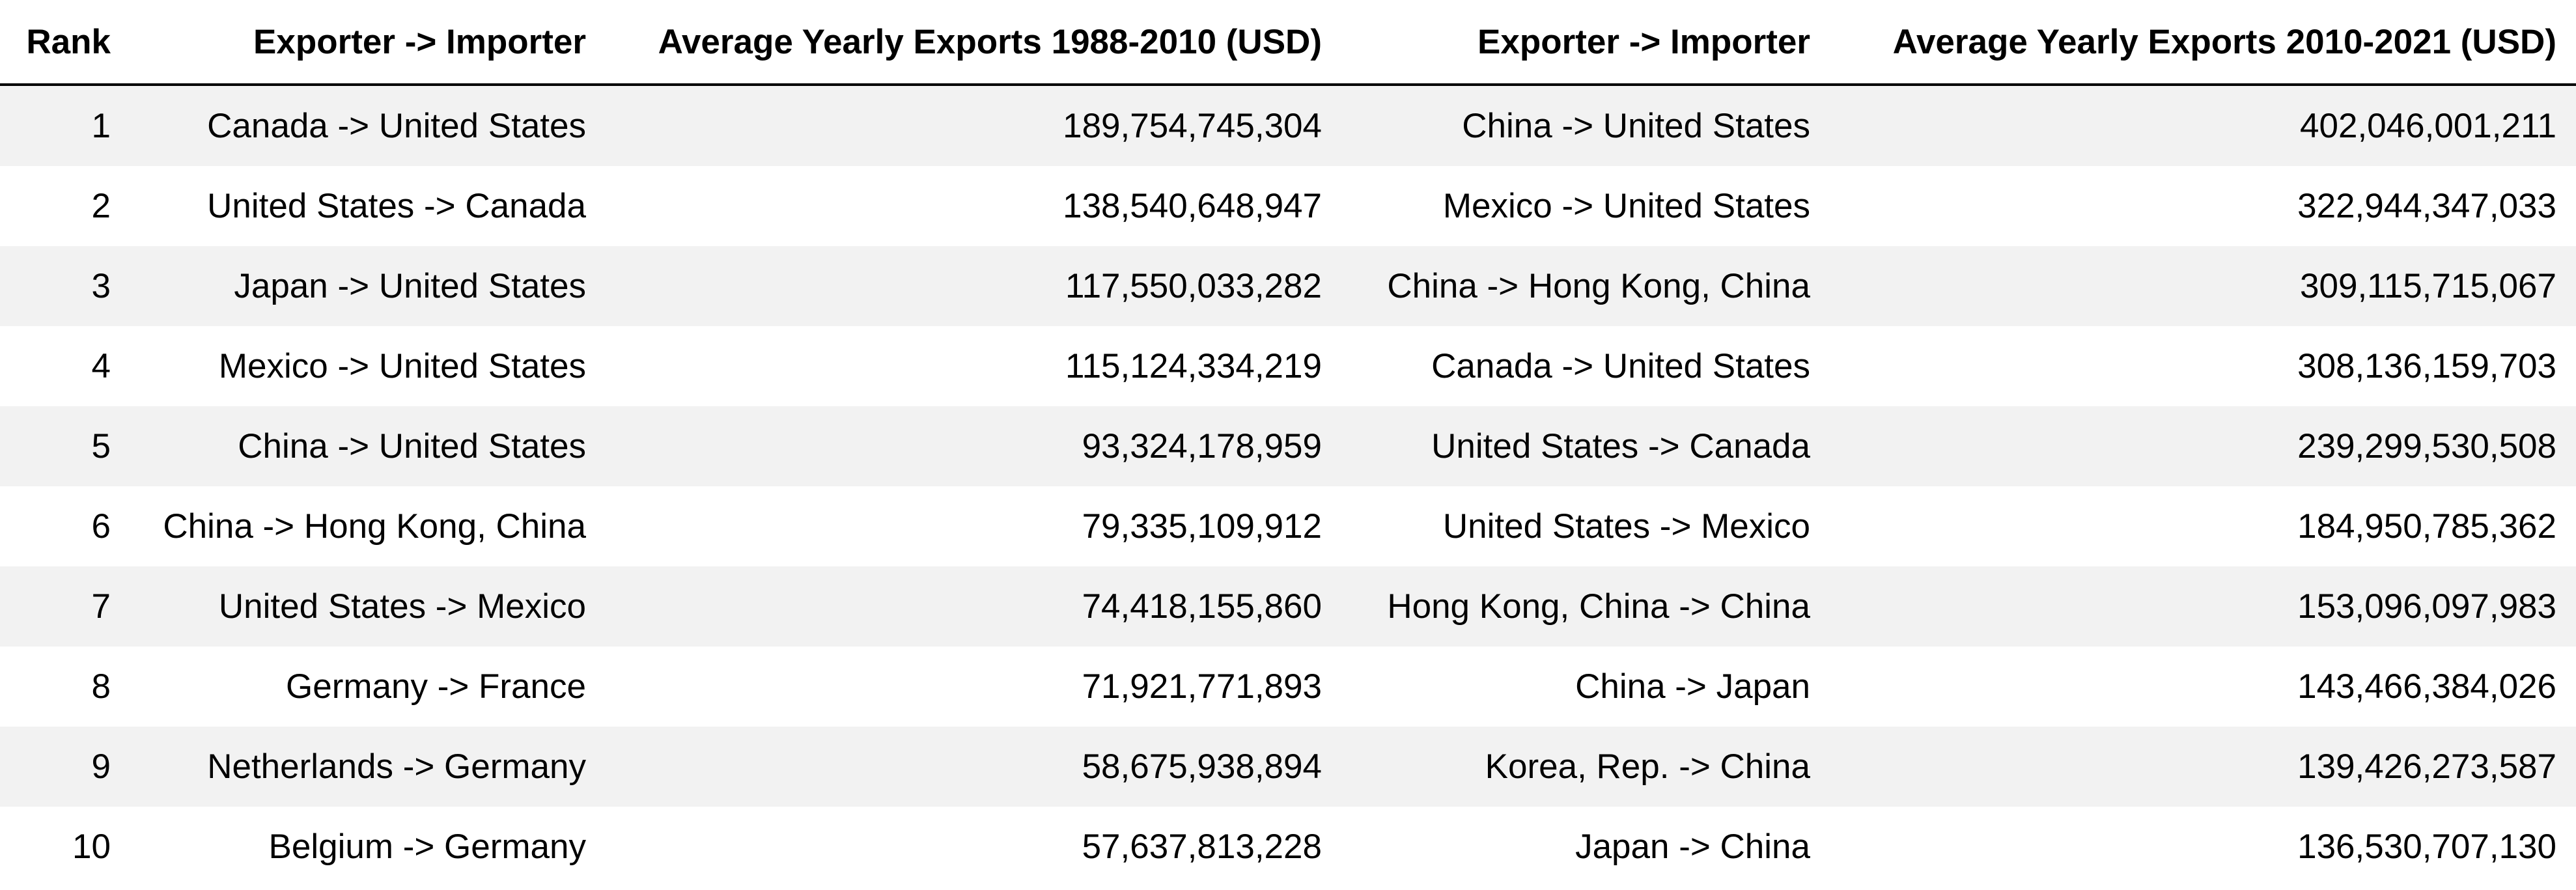 The image size is (2576, 890). Describe the element at coordinates (368, 43) in the screenshot. I see `header-pair-1988-2010: Exporter -> Importer` at that location.